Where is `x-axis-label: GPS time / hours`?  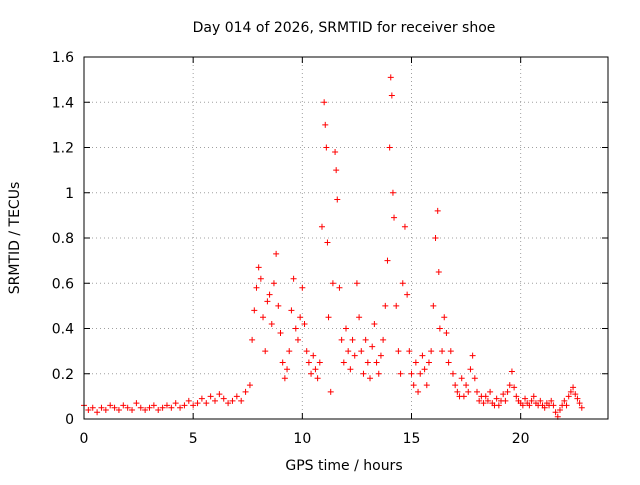 x-axis-label: GPS time / hours is located at coordinates (343, 466).